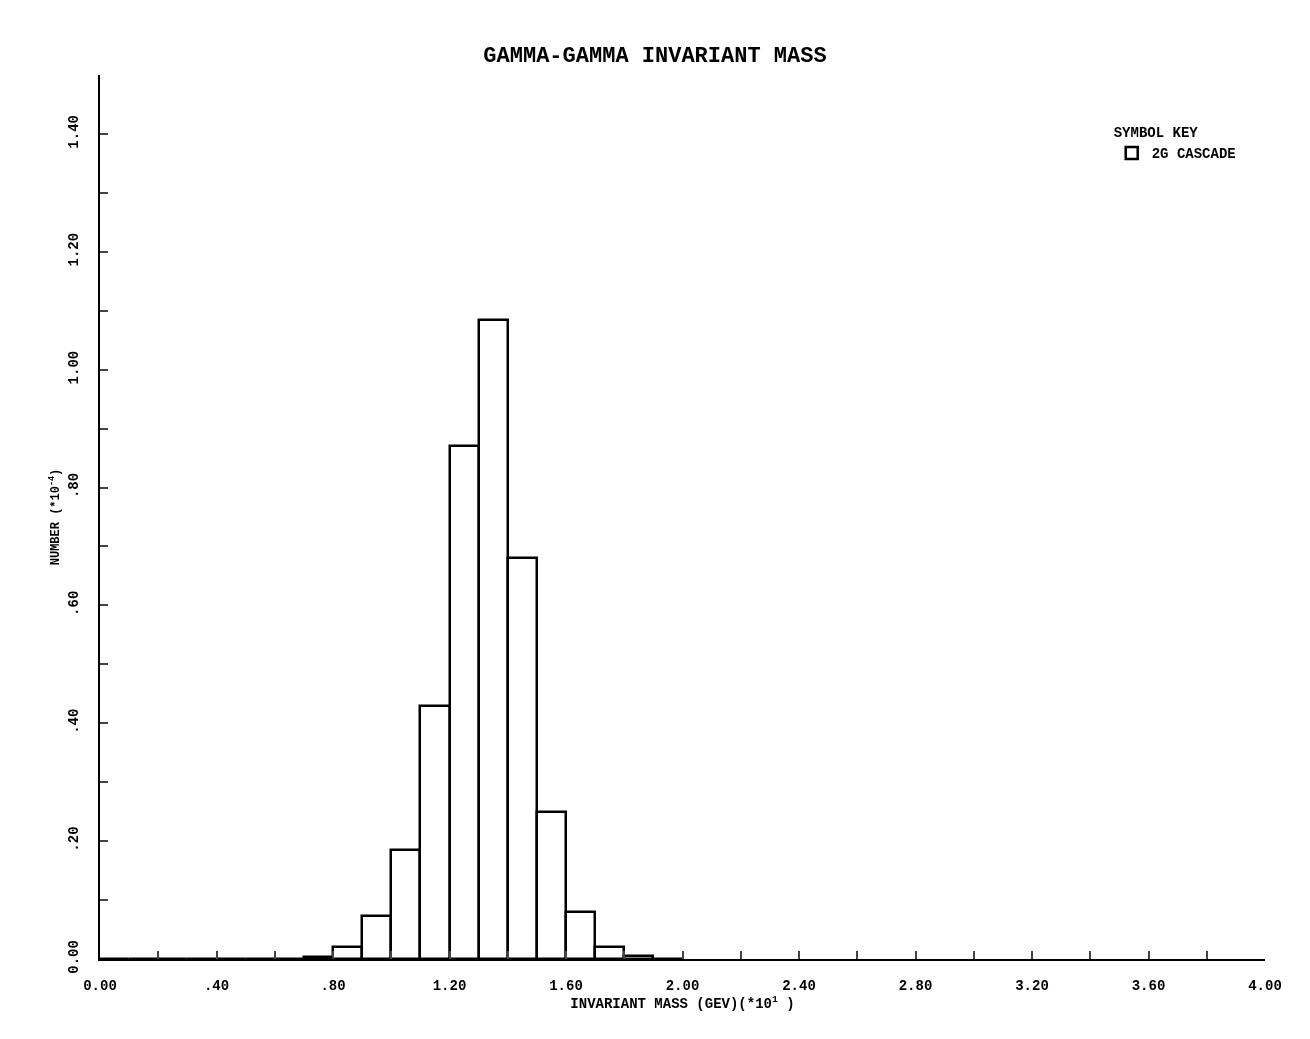 Image resolution: width=1310 pixels, height=1039 pixels. What do you see at coordinates (74, 839) in the screenshot?
I see `y-tick-label: .20` at bounding box center [74, 839].